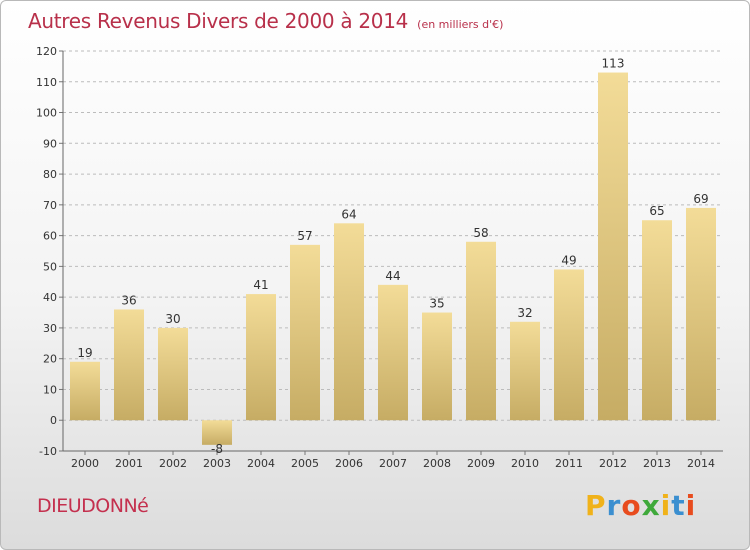 The height and width of the screenshot is (550, 750). Describe the element at coordinates (348, 214) in the screenshot. I see `data-label: 64` at that location.